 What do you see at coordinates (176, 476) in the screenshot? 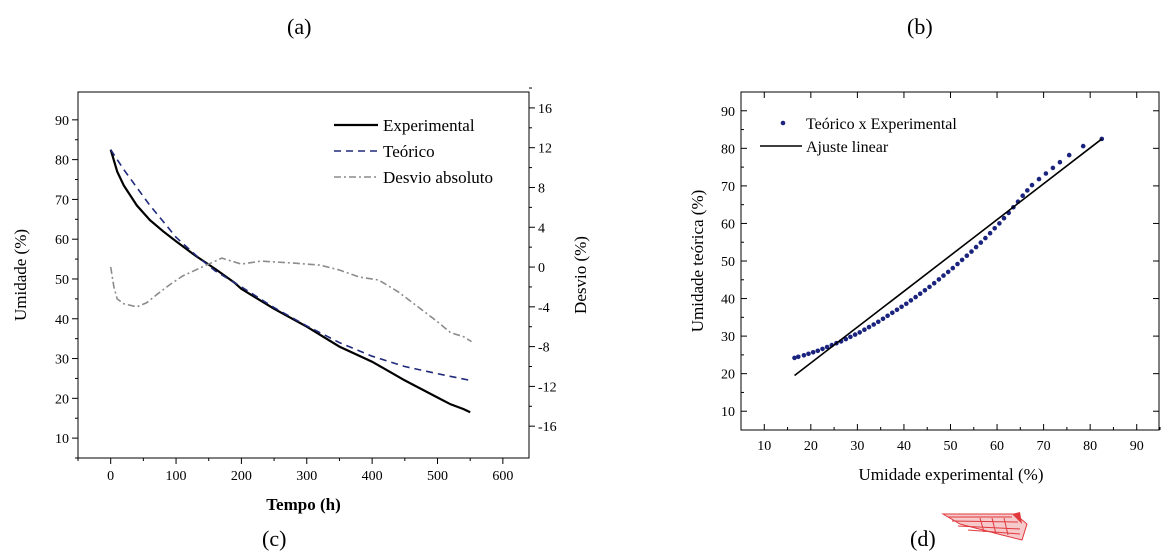
I see `x-tick-label: 100` at bounding box center [176, 476].